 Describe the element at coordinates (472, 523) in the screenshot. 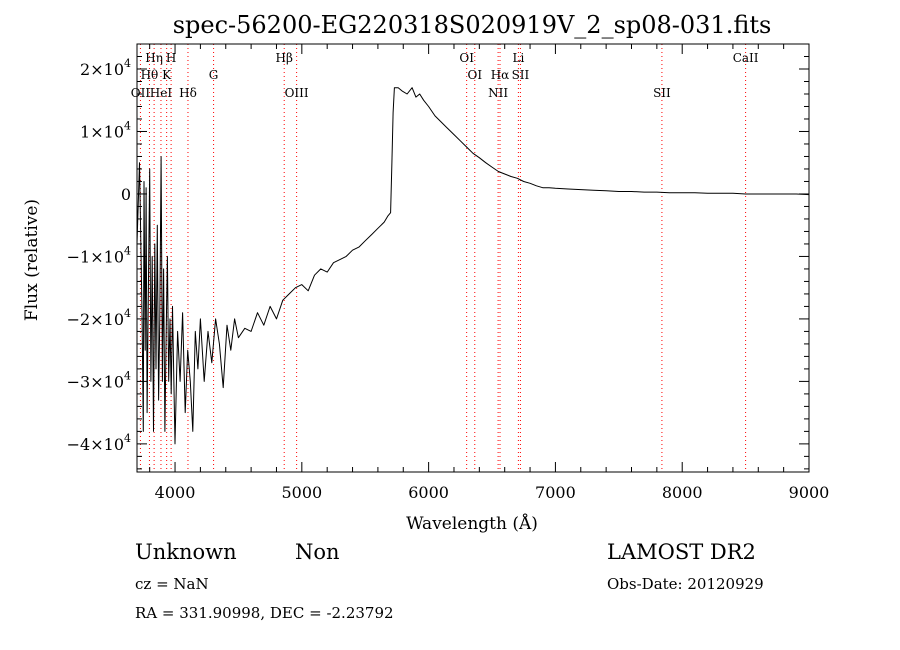

I see `x-axis-label: Wavelength (Å)` at that location.